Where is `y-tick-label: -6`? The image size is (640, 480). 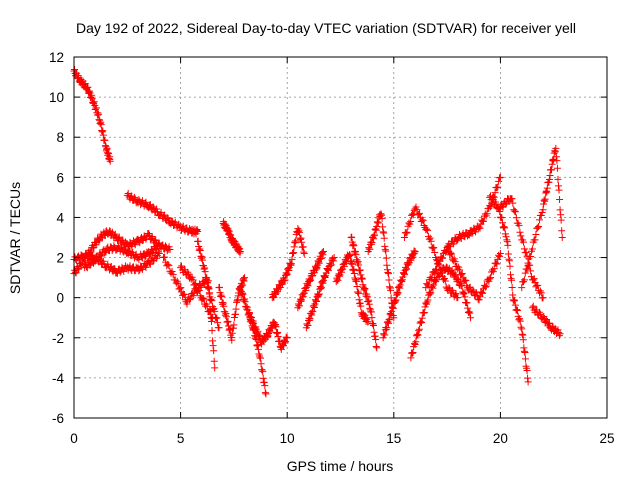
y-tick-label: -6 is located at coordinates (58, 418).